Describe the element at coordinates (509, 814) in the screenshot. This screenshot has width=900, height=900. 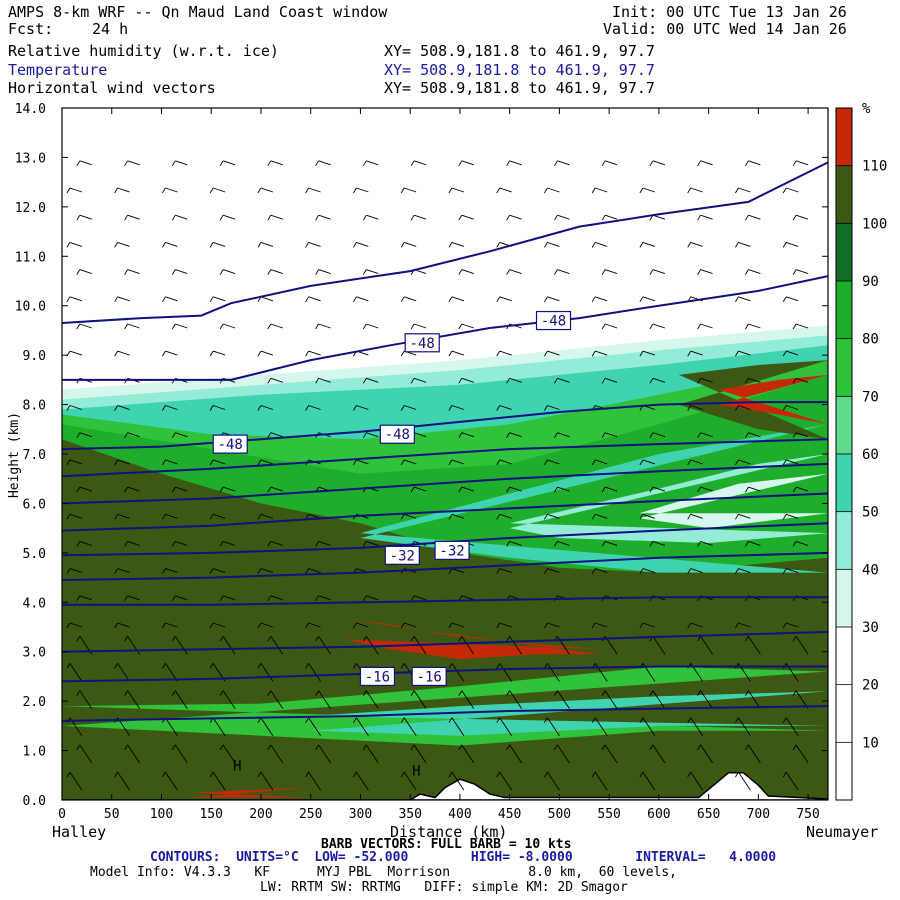
I see `x-tick-label: 450` at that location.